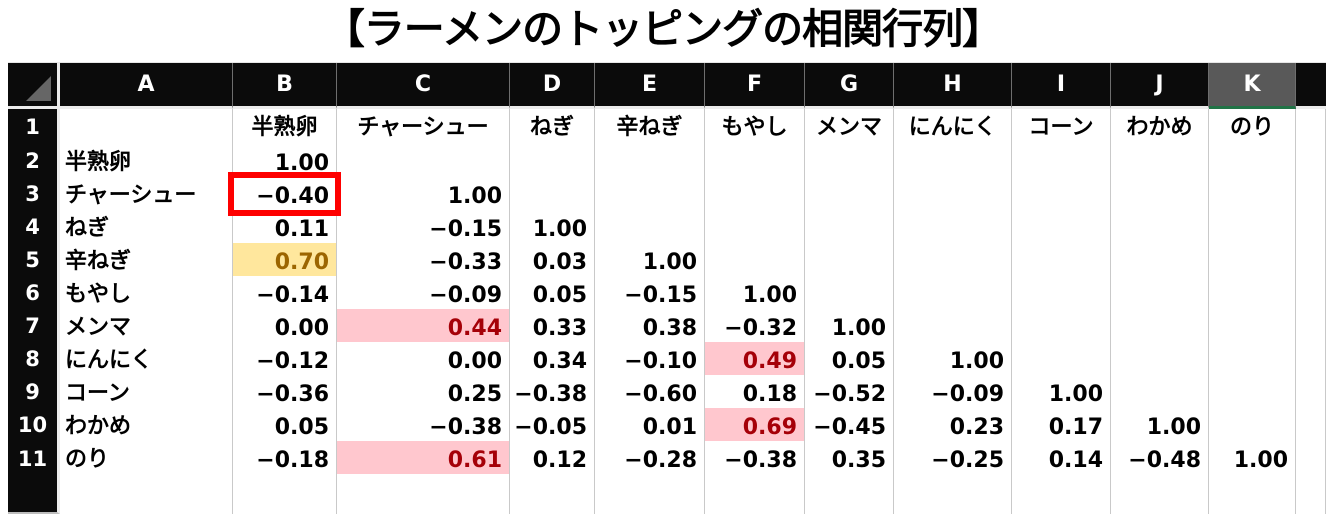 This screenshot has height=514, width=1326. What do you see at coordinates (285, 261) in the screenshot?
I see `cell-B5: 0.70` at bounding box center [285, 261].